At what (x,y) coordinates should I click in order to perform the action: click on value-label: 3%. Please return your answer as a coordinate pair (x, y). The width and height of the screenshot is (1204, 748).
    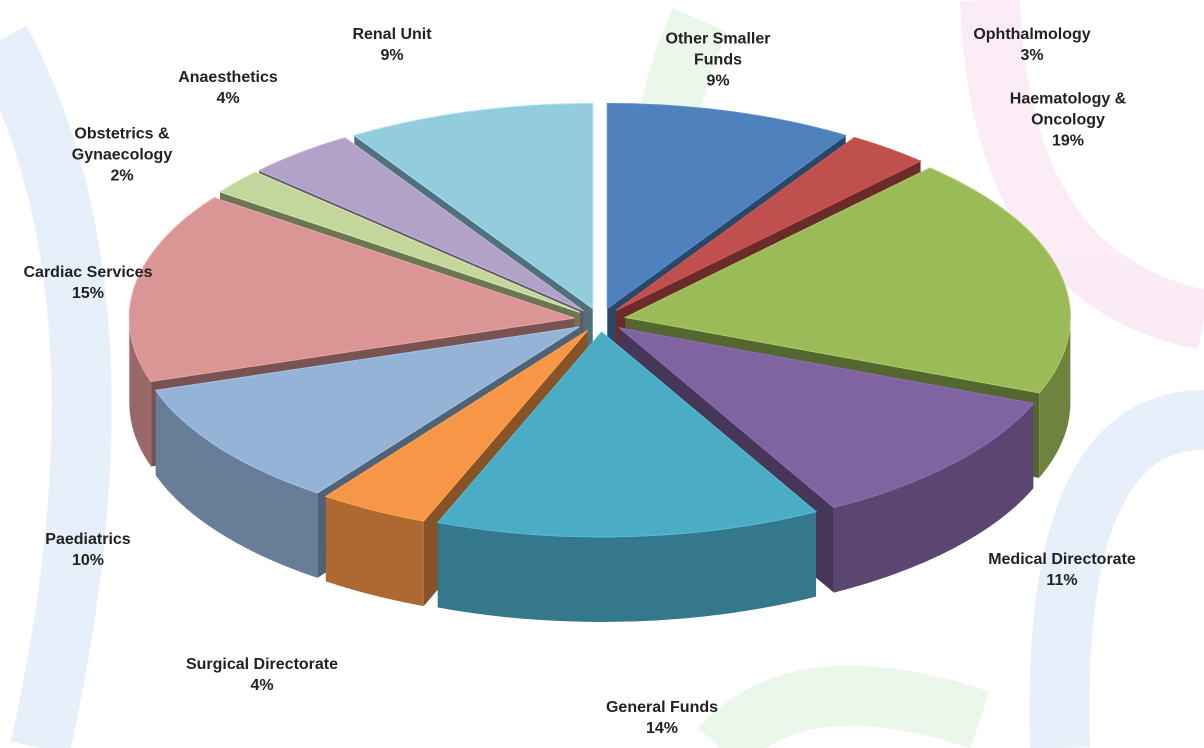
    Looking at the image, I should click on (1032, 55).